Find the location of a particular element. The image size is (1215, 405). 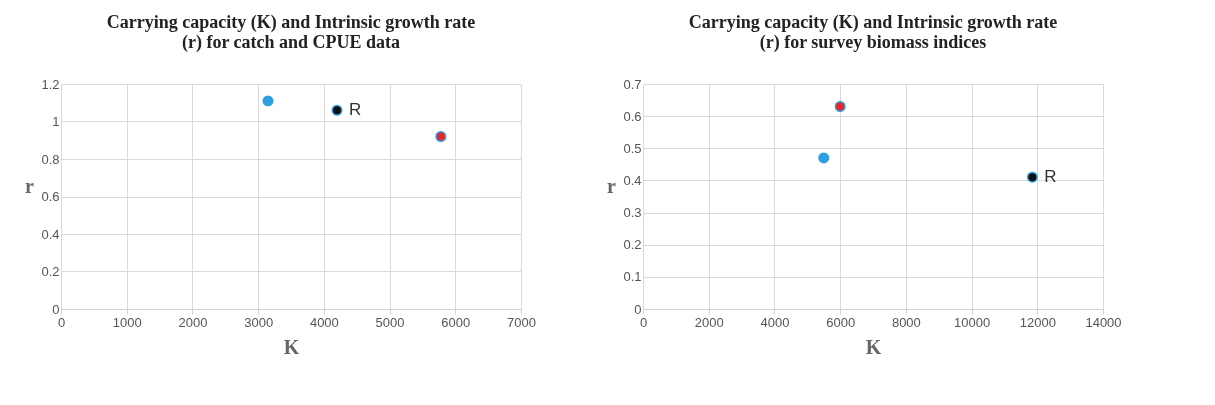

y-tick-label: 1 is located at coordinates (56, 121).